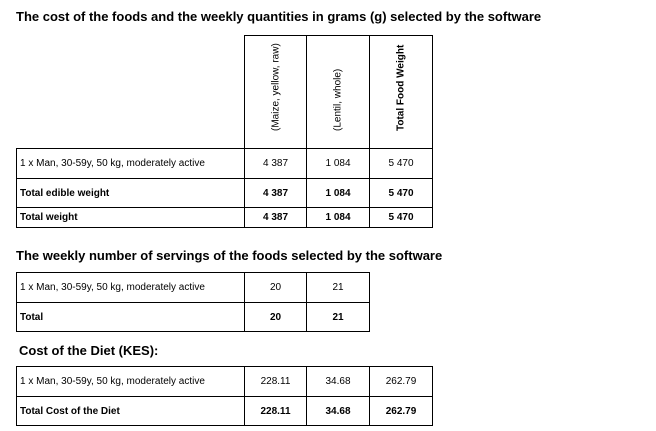 This screenshot has width=656, height=431. What do you see at coordinates (130, 217) in the screenshot?
I see `row-label: Total weight` at bounding box center [130, 217].